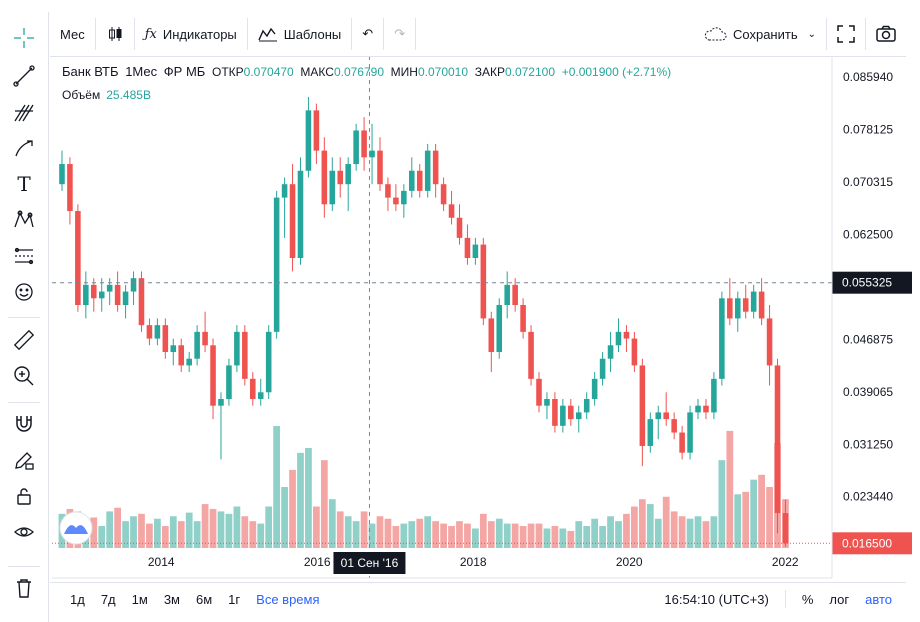  I want to click on zoom-in-icon, so click(24, 376).